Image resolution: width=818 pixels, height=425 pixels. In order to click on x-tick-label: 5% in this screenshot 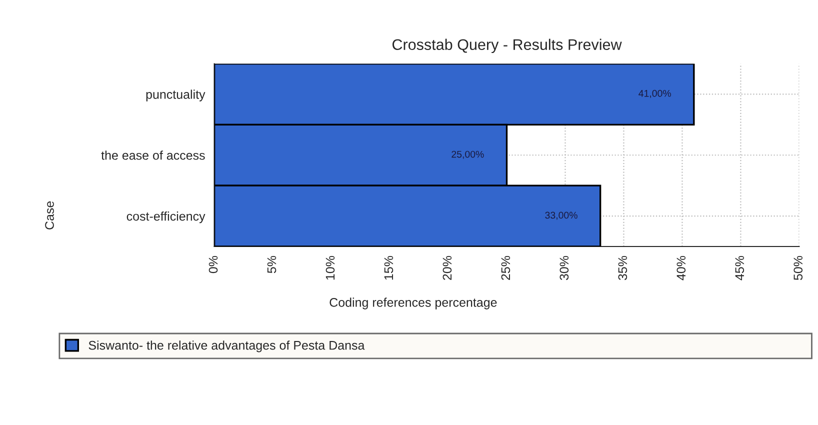, I will do `click(271, 265)`.